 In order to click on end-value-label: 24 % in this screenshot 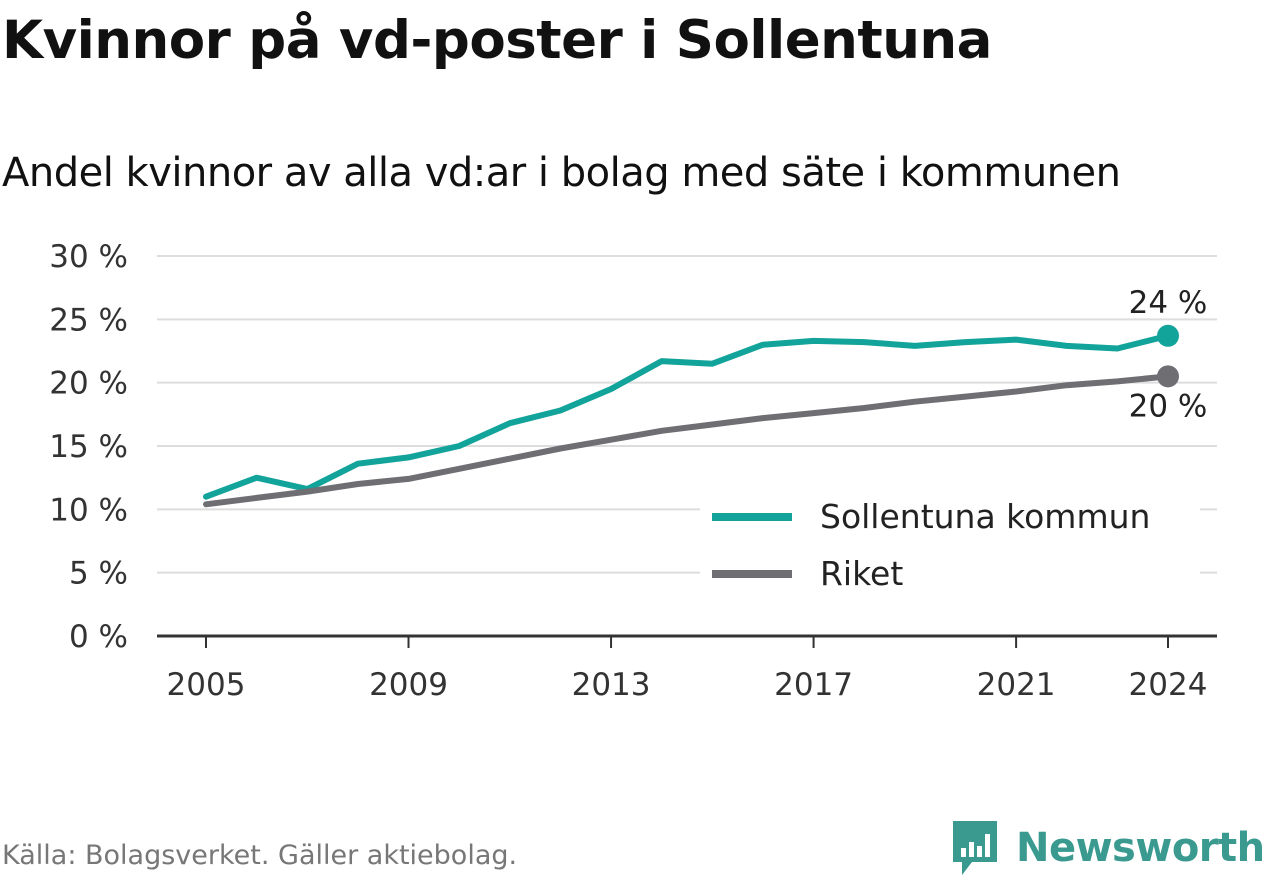, I will do `click(1168, 303)`.